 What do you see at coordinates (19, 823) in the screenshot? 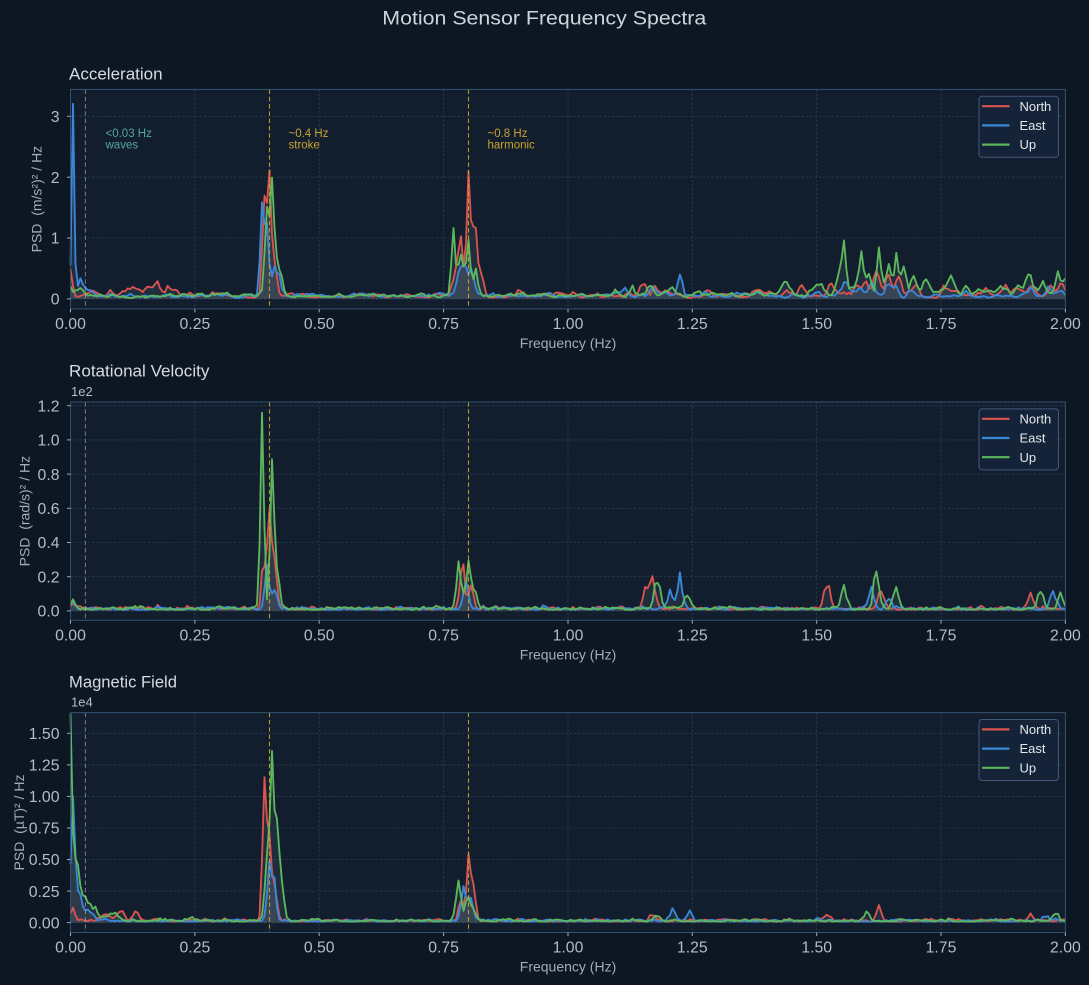
I see `svg-text: PSD (µT)² / Hz` at bounding box center [19, 823].